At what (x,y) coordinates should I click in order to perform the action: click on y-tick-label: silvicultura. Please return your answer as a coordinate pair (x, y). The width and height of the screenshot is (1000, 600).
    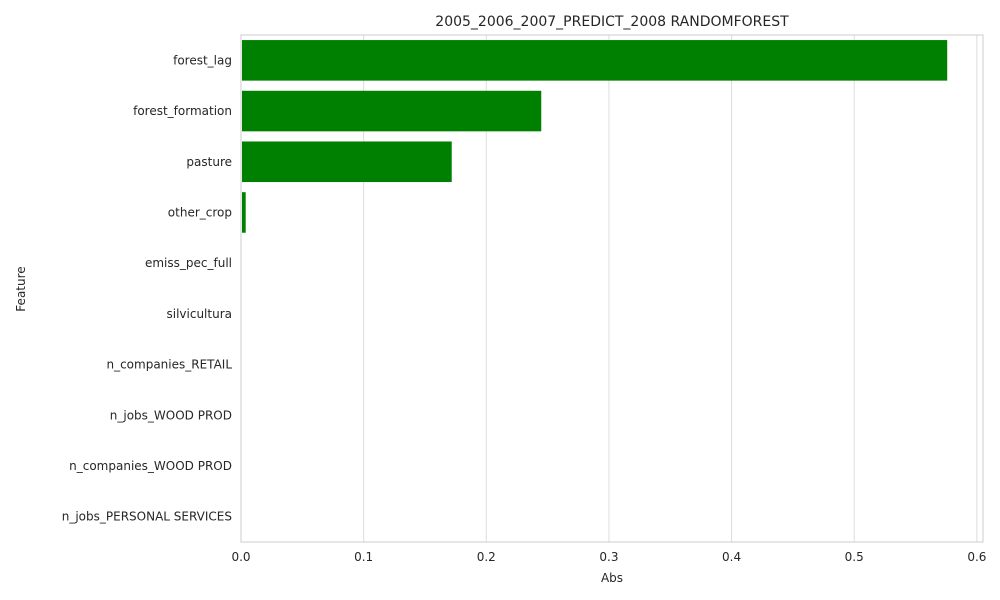
    Looking at the image, I should click on (200, 314).